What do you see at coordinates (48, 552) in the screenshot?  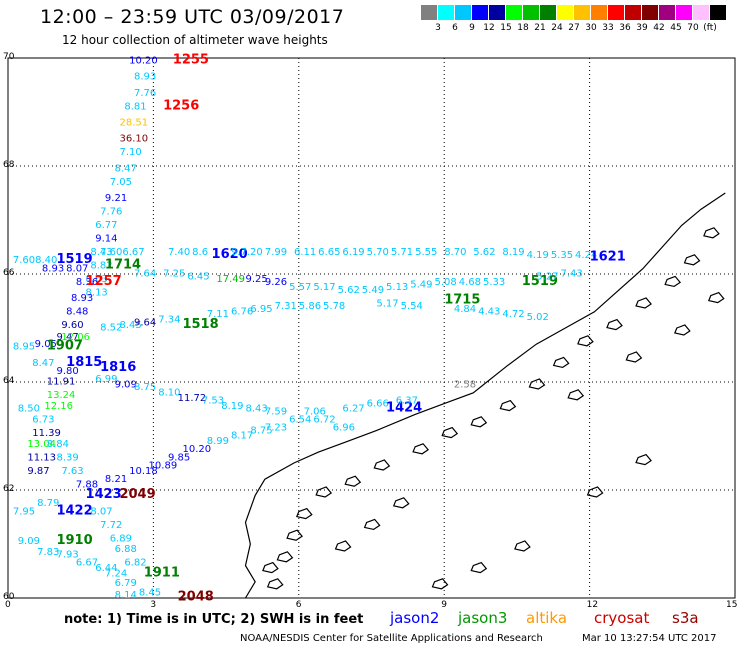 I see `wave-height-value: 7.83` at bounding box center [48, 552].